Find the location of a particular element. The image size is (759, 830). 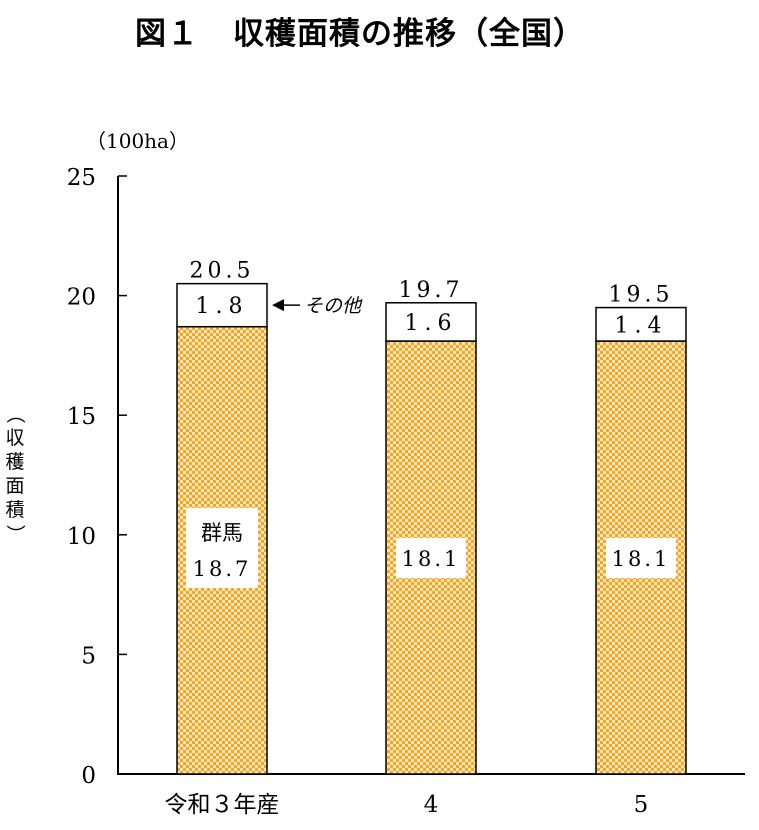

chart-title: 図１ 収穫面積の推移（全国） is located at coordinates (360, 30).